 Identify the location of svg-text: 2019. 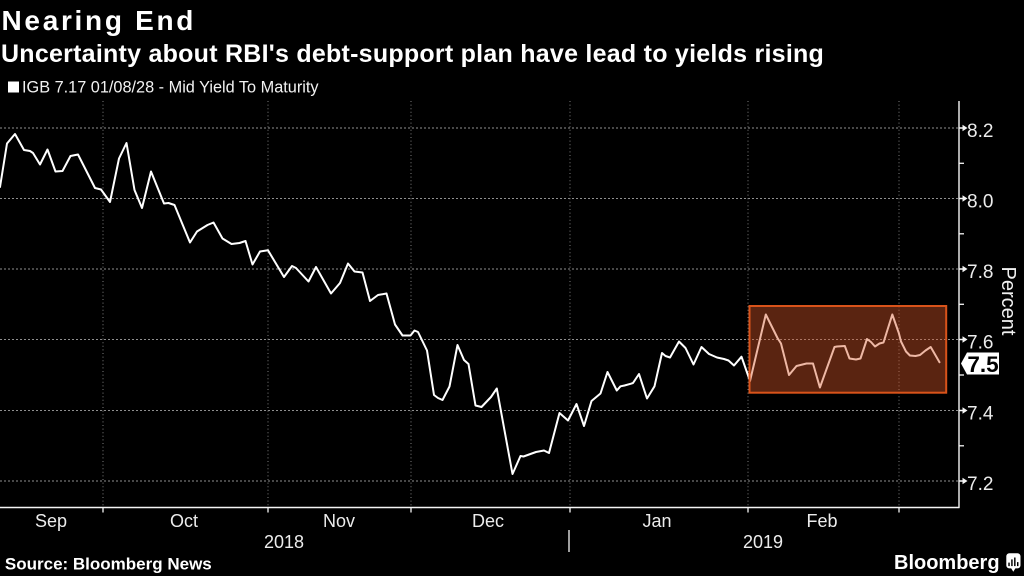
(763, 542).